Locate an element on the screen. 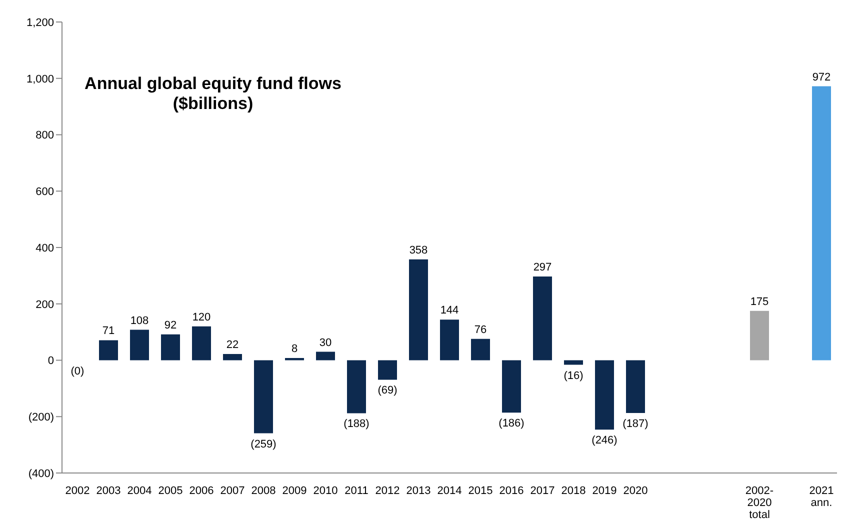 This screenshot has height=531, width=841. data-label: (69) is located at coordinates (388, 390).